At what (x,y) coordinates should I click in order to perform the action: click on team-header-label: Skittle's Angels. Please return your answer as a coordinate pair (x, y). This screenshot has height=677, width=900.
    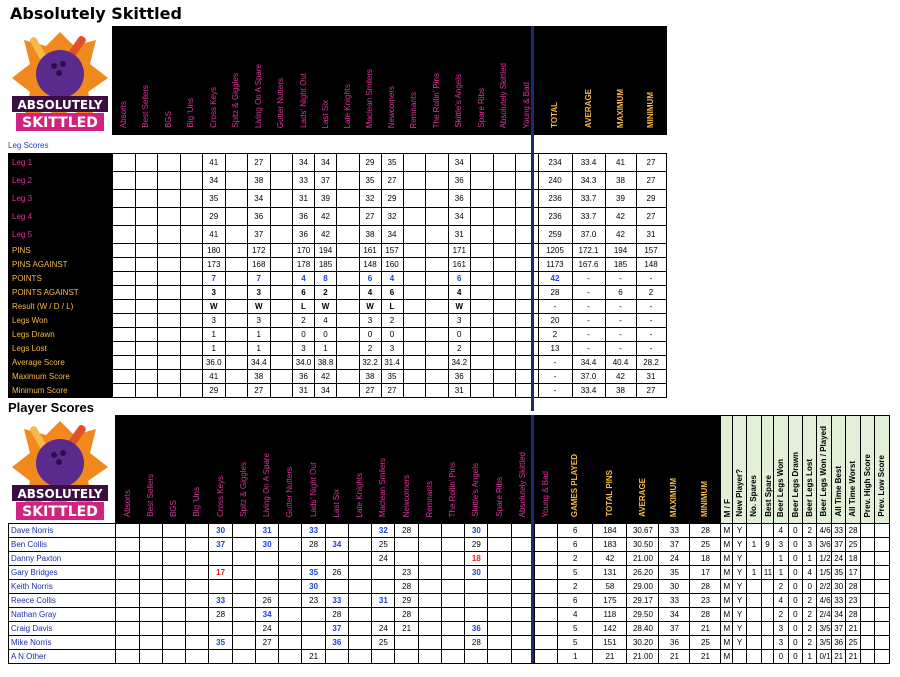
    Looking at the image, I should click on (459, 101).